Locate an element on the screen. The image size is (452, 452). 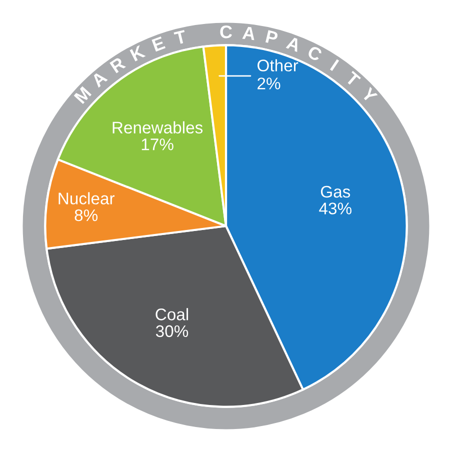
data-label: 17% is located at coordinates (158, 144).